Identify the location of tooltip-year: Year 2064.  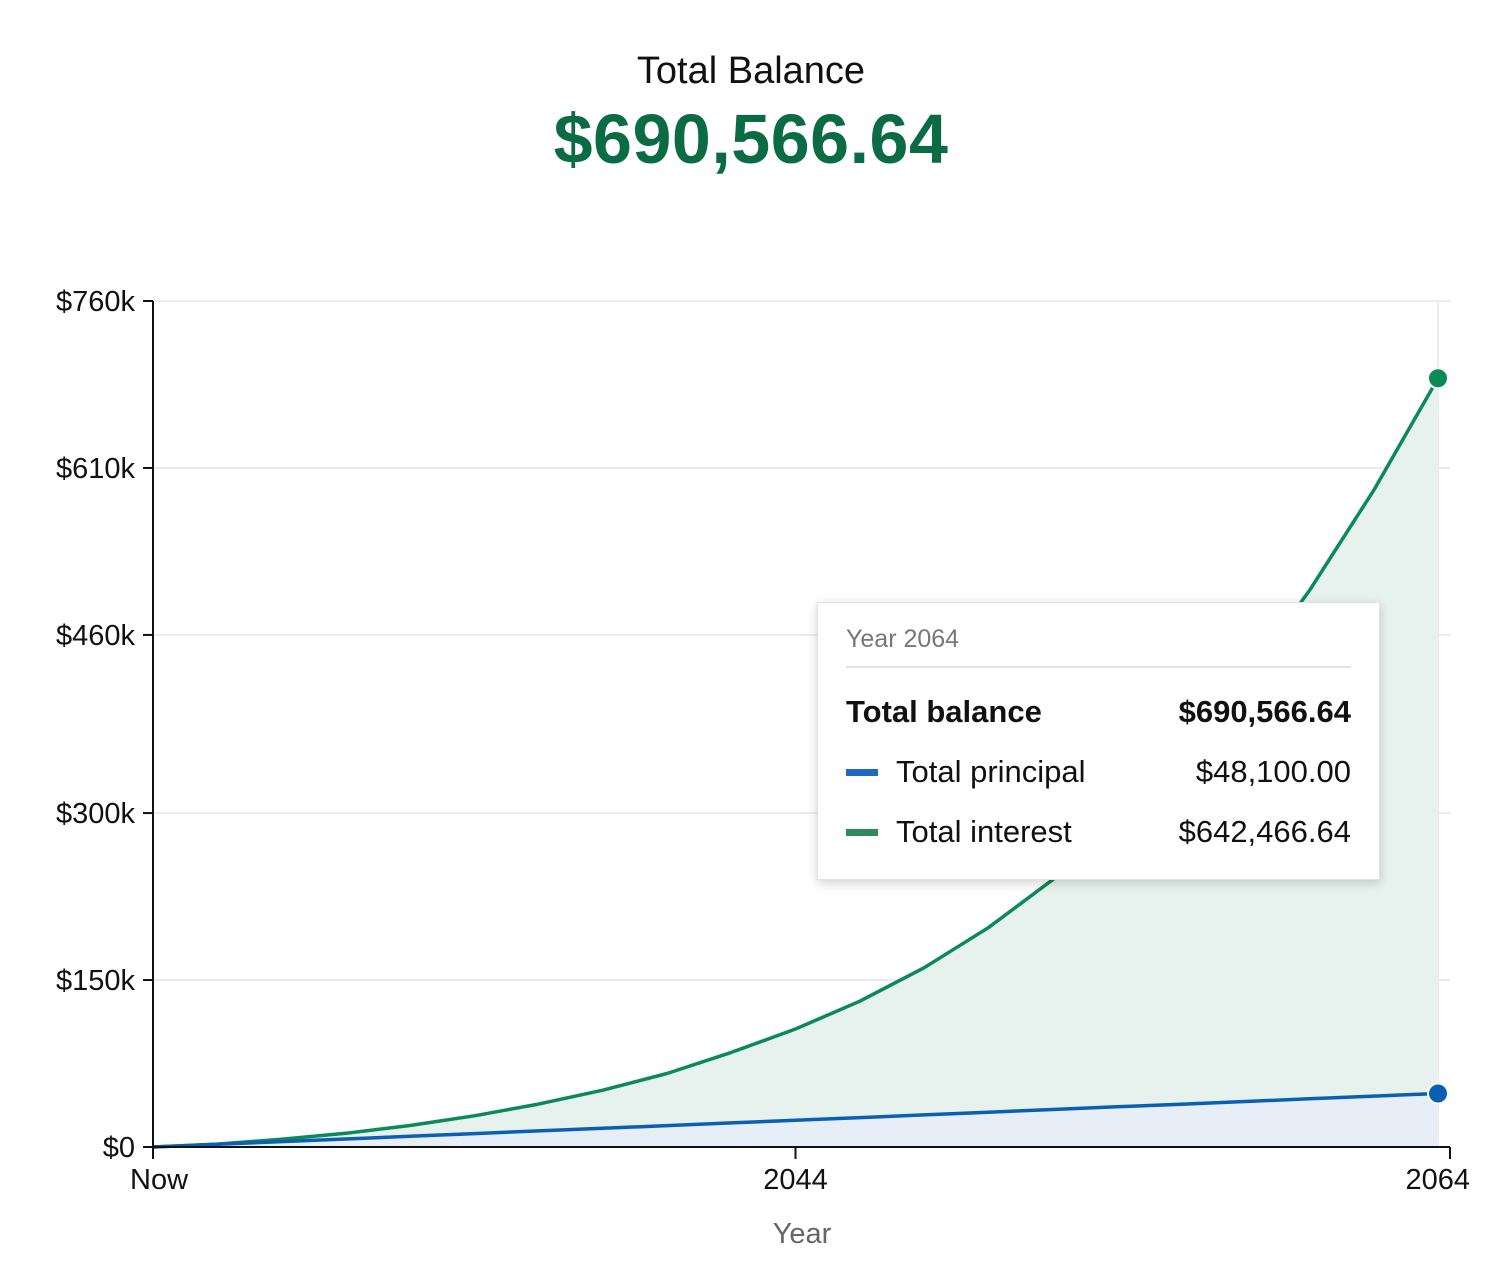
(1098, 646).